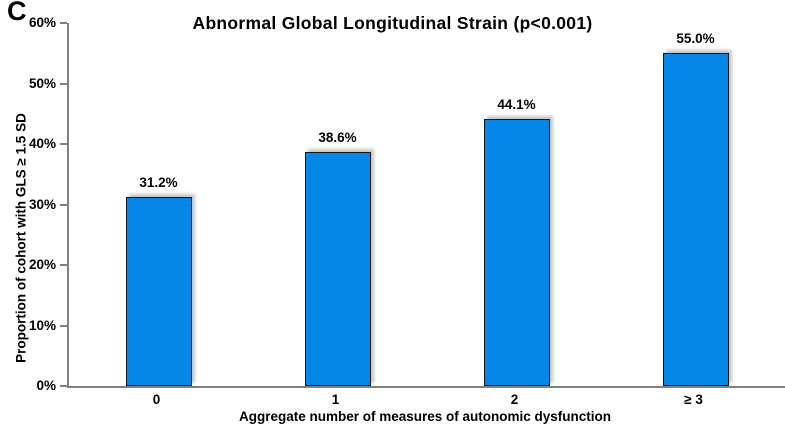 This screenshot has height=430, width=785. What do you see at coordinates (42, 22) in the screenshot?
I see `y-tick-label: 60%` at bounding box center [42, 22].